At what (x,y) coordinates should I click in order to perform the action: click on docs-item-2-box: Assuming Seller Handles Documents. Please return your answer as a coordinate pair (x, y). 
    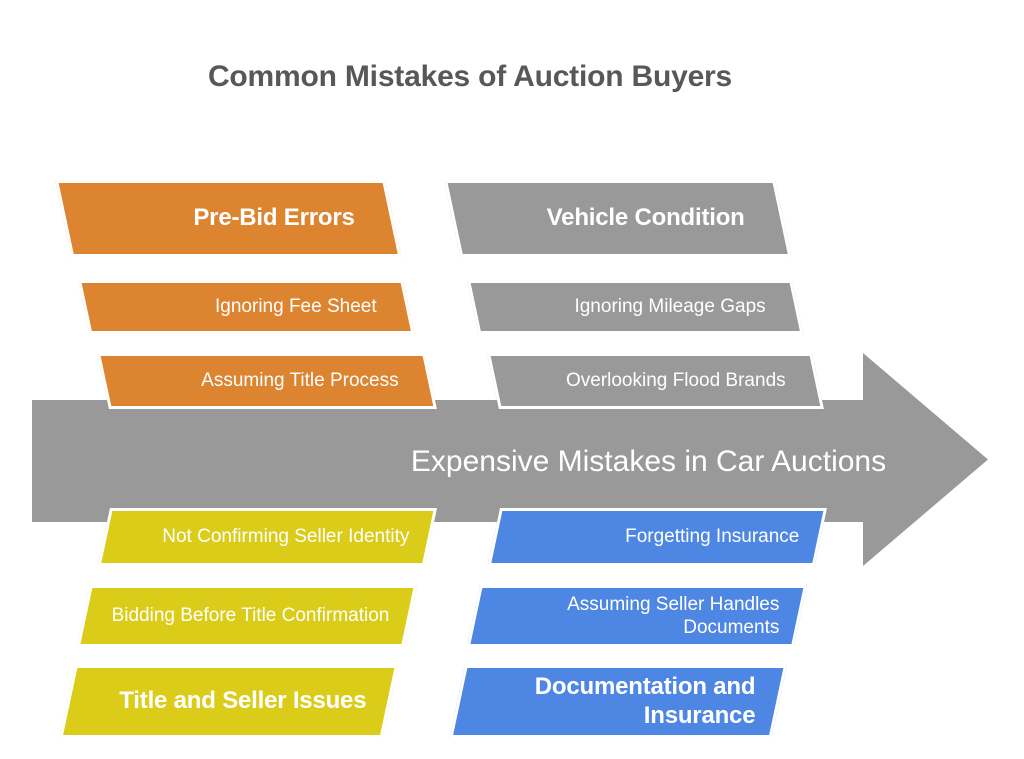
    Looking at the image, I should click on (636, 616).